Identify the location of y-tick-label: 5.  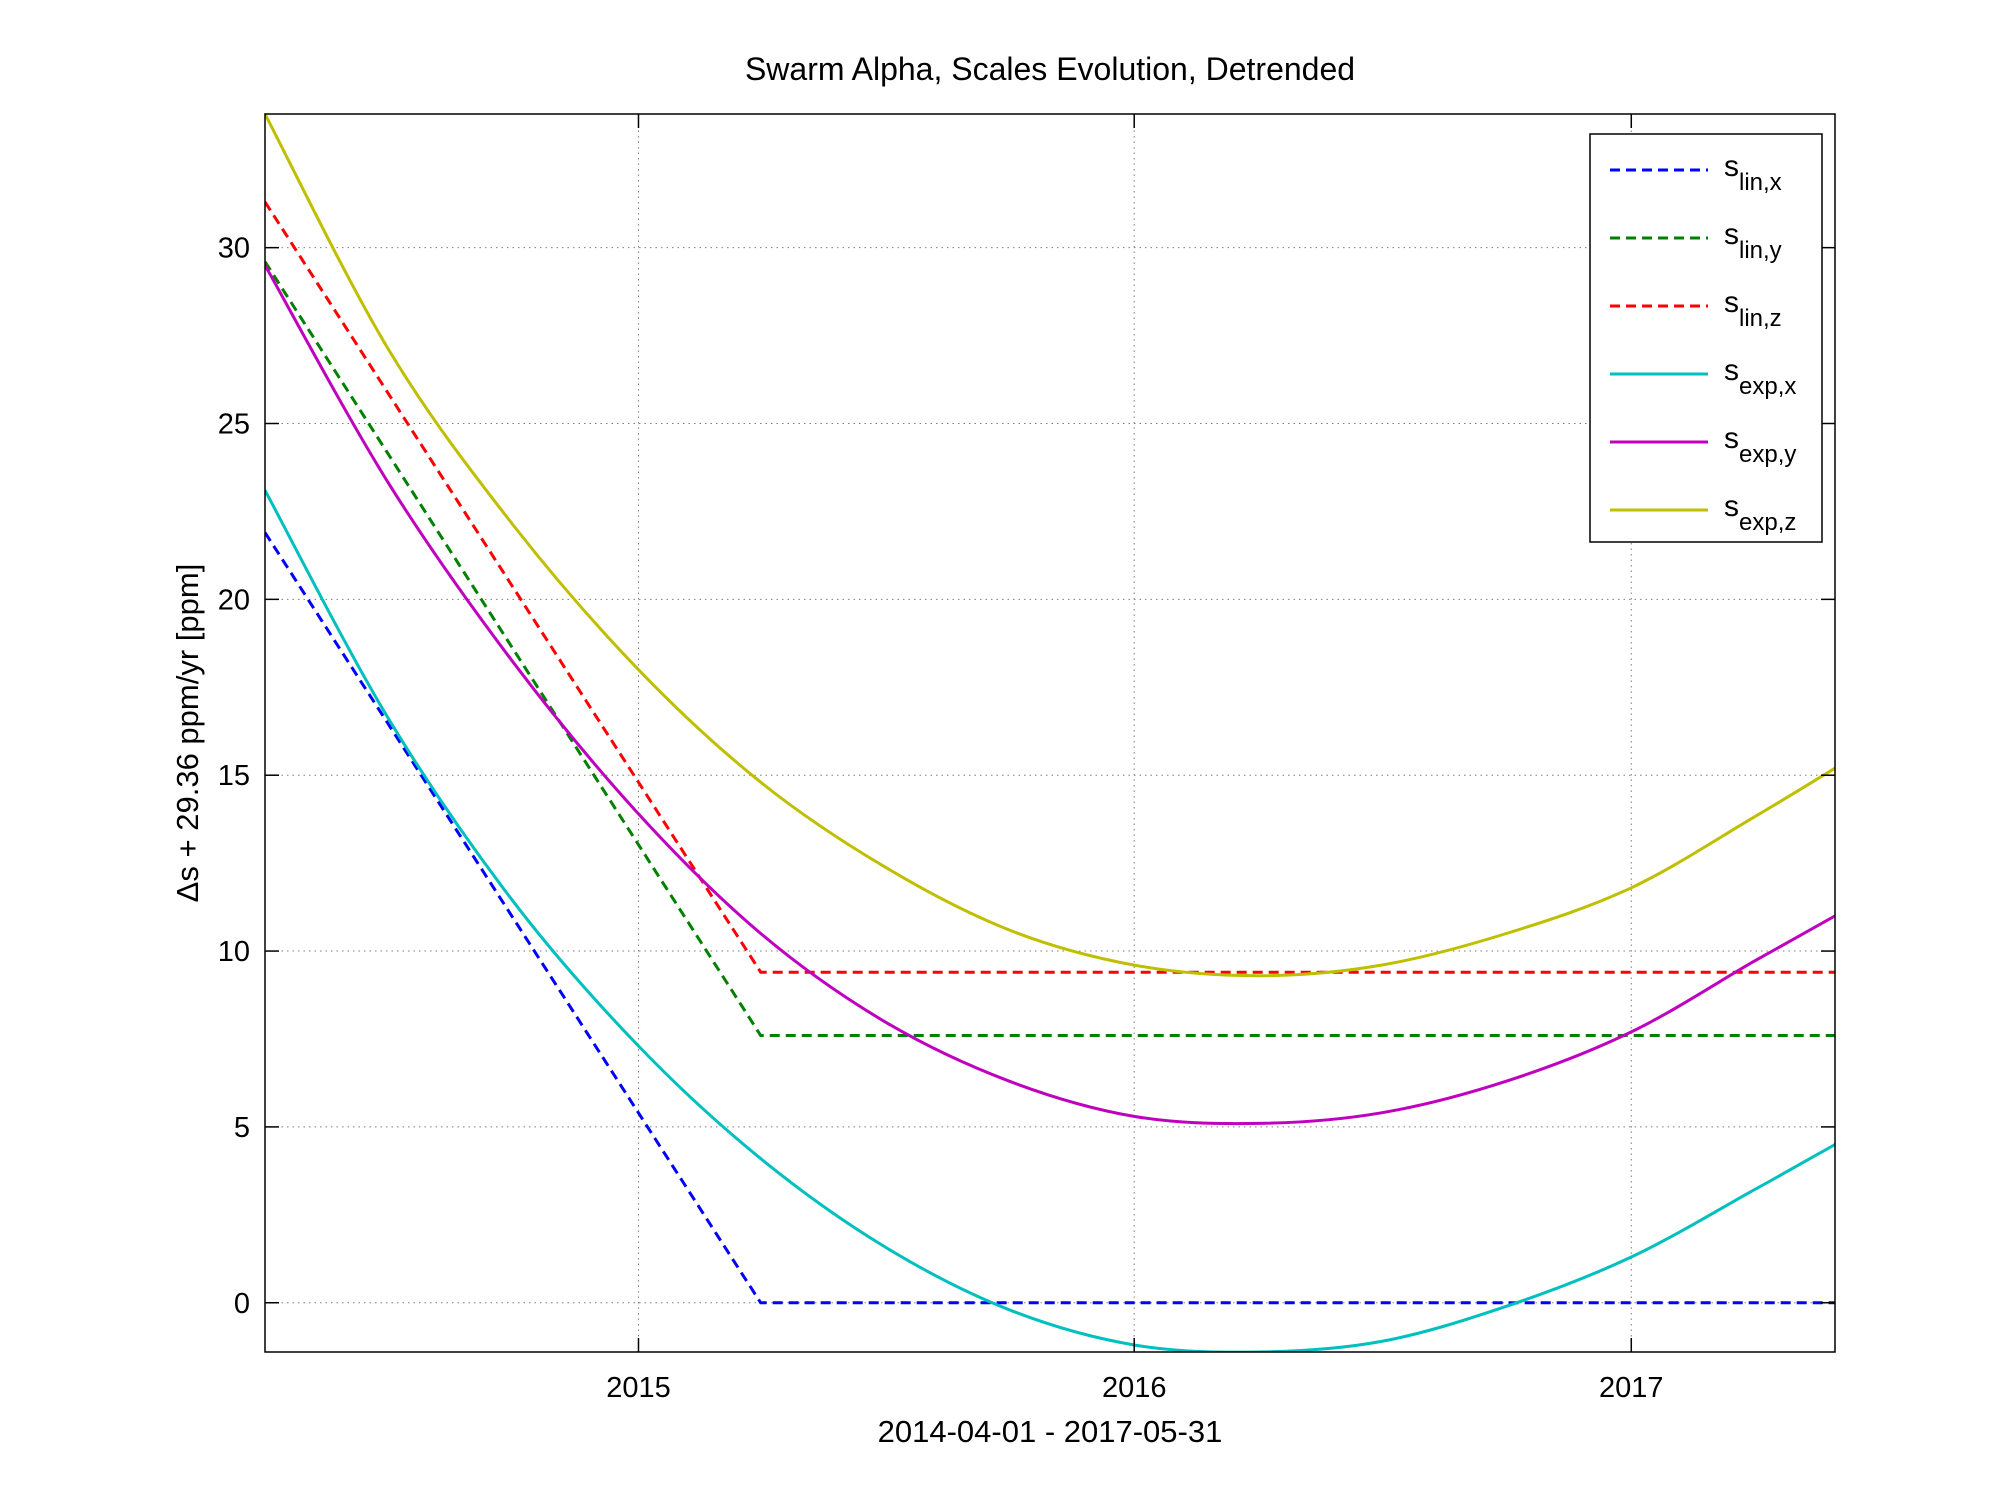
(242, 1128).